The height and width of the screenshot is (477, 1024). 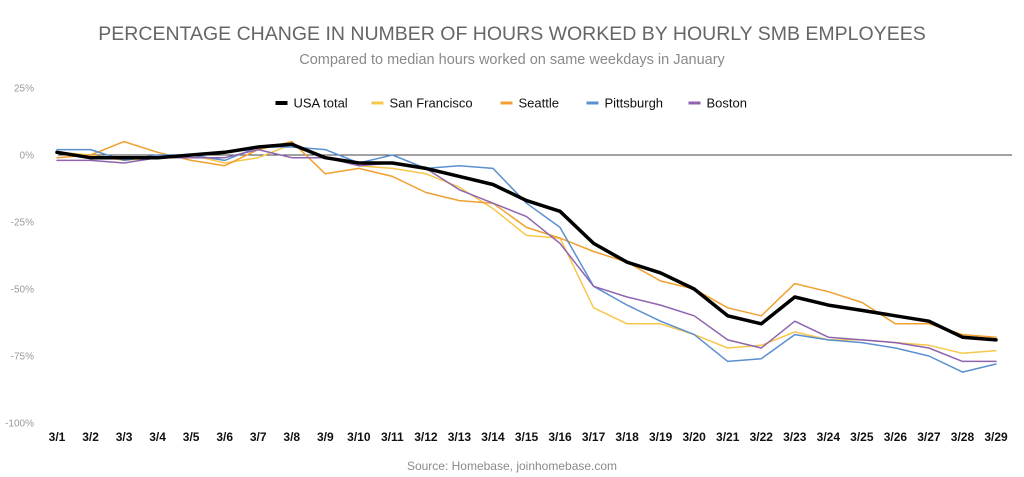 I want to click on legend-label-usa-total: USA total, so click(x=321, y=103).